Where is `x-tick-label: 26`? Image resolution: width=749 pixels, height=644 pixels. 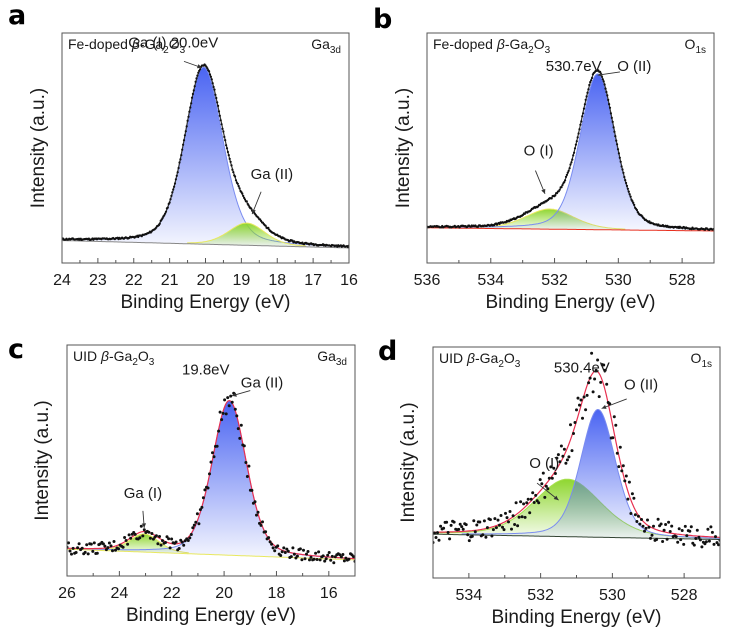
x-tick-label: 26 is located at coordinates (67, 593).